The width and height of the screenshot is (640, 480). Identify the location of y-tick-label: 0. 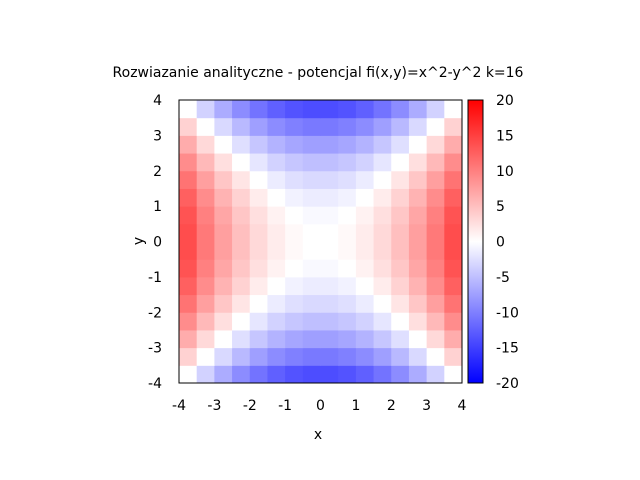
(157, 243).